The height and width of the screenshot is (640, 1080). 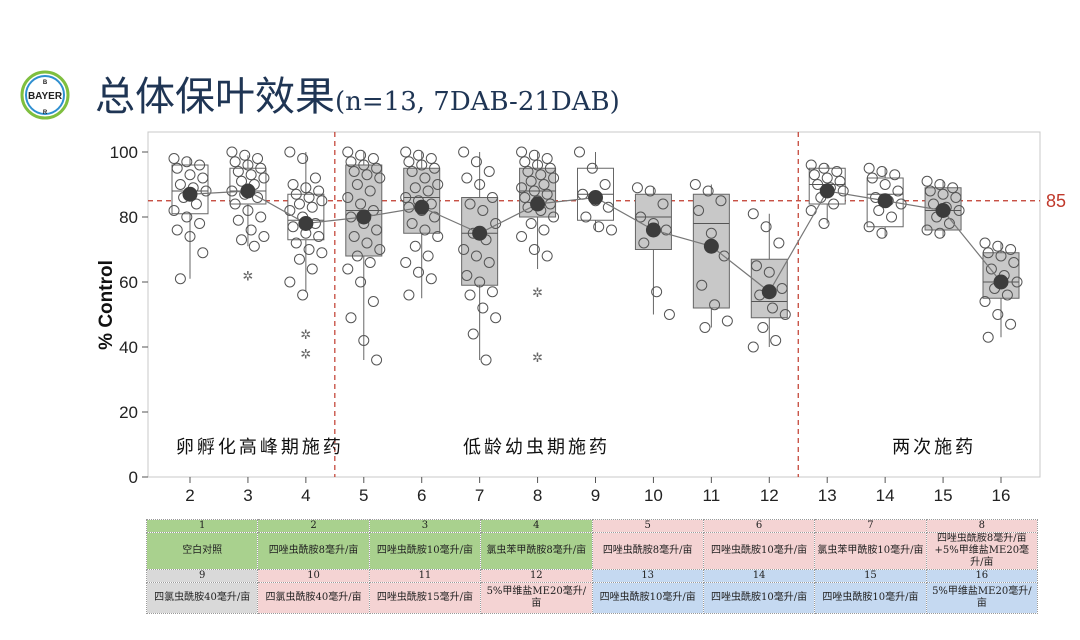 What do you see at coordinates (870, 576) in the screenshot?
I see `treatment-number: 15` at bounding box center [870, 576].